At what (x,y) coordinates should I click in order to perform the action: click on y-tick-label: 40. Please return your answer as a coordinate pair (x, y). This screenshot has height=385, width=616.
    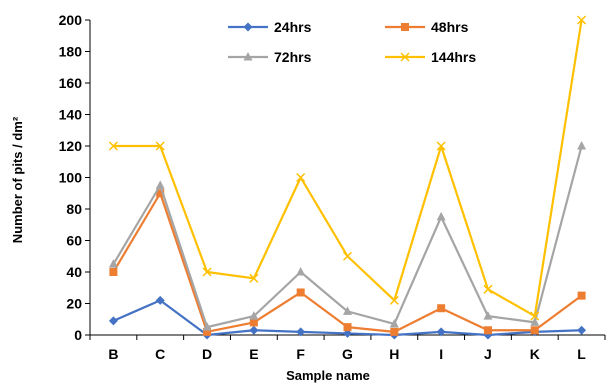
    Looking at the image, I should click on (74, 272).